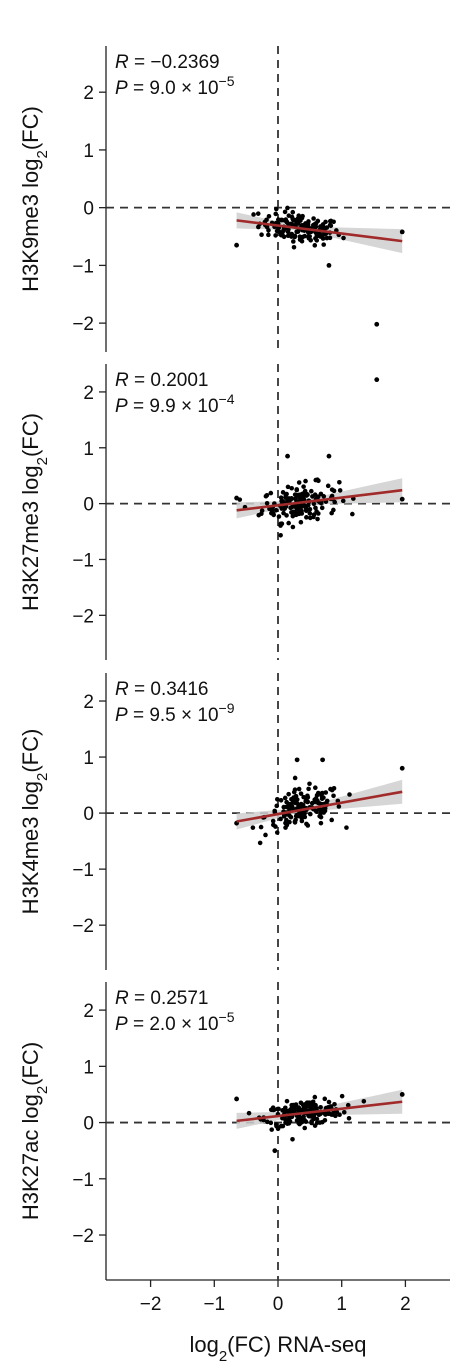 The height and width of the screenshot is (1370, 451). What do you see at coordinates (34, 822) in the screenshot?
I see `y-axis-label: H3K4me3 log2(FC)` at bounding box center [34, 822].